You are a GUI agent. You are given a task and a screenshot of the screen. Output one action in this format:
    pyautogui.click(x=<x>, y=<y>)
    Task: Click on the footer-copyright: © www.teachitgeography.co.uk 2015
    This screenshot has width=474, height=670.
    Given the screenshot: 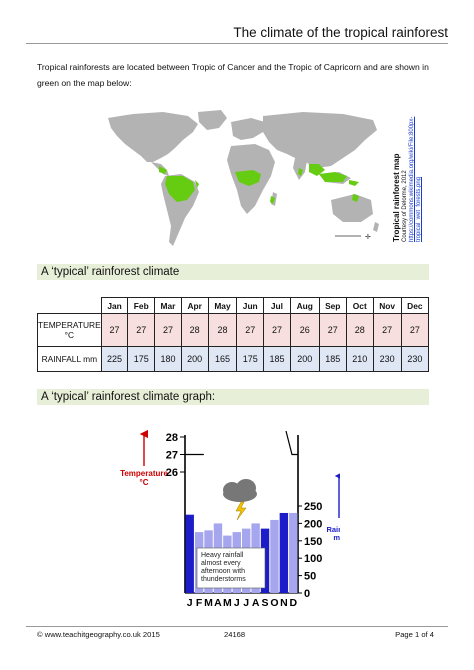 What is the action you would take?
    pyautogui.click(x=98, y=634)
    